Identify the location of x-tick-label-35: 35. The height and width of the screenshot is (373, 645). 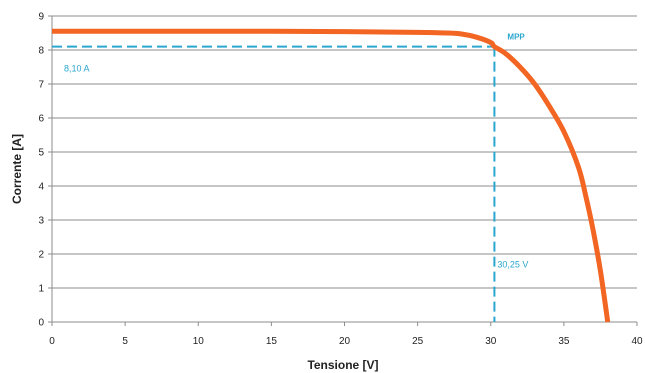
(564, 341).